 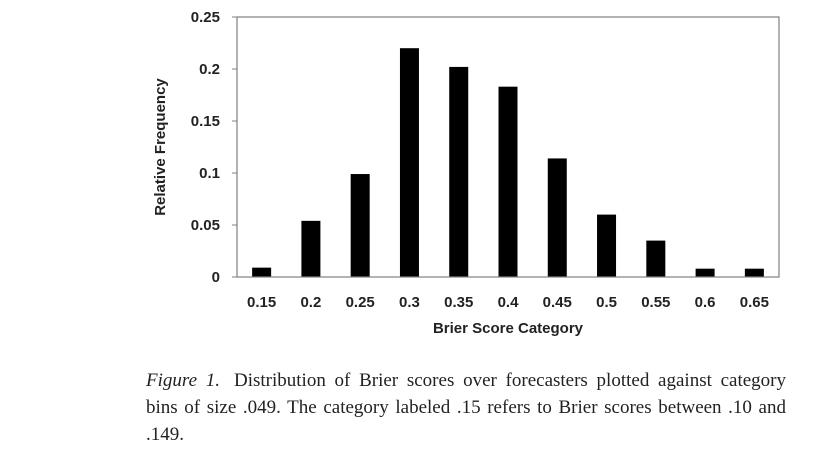 What do you see at coordinates (209, 173) in the screenshot?
I see `y-tick-label: 0.1` at bounding box center [209, 173].